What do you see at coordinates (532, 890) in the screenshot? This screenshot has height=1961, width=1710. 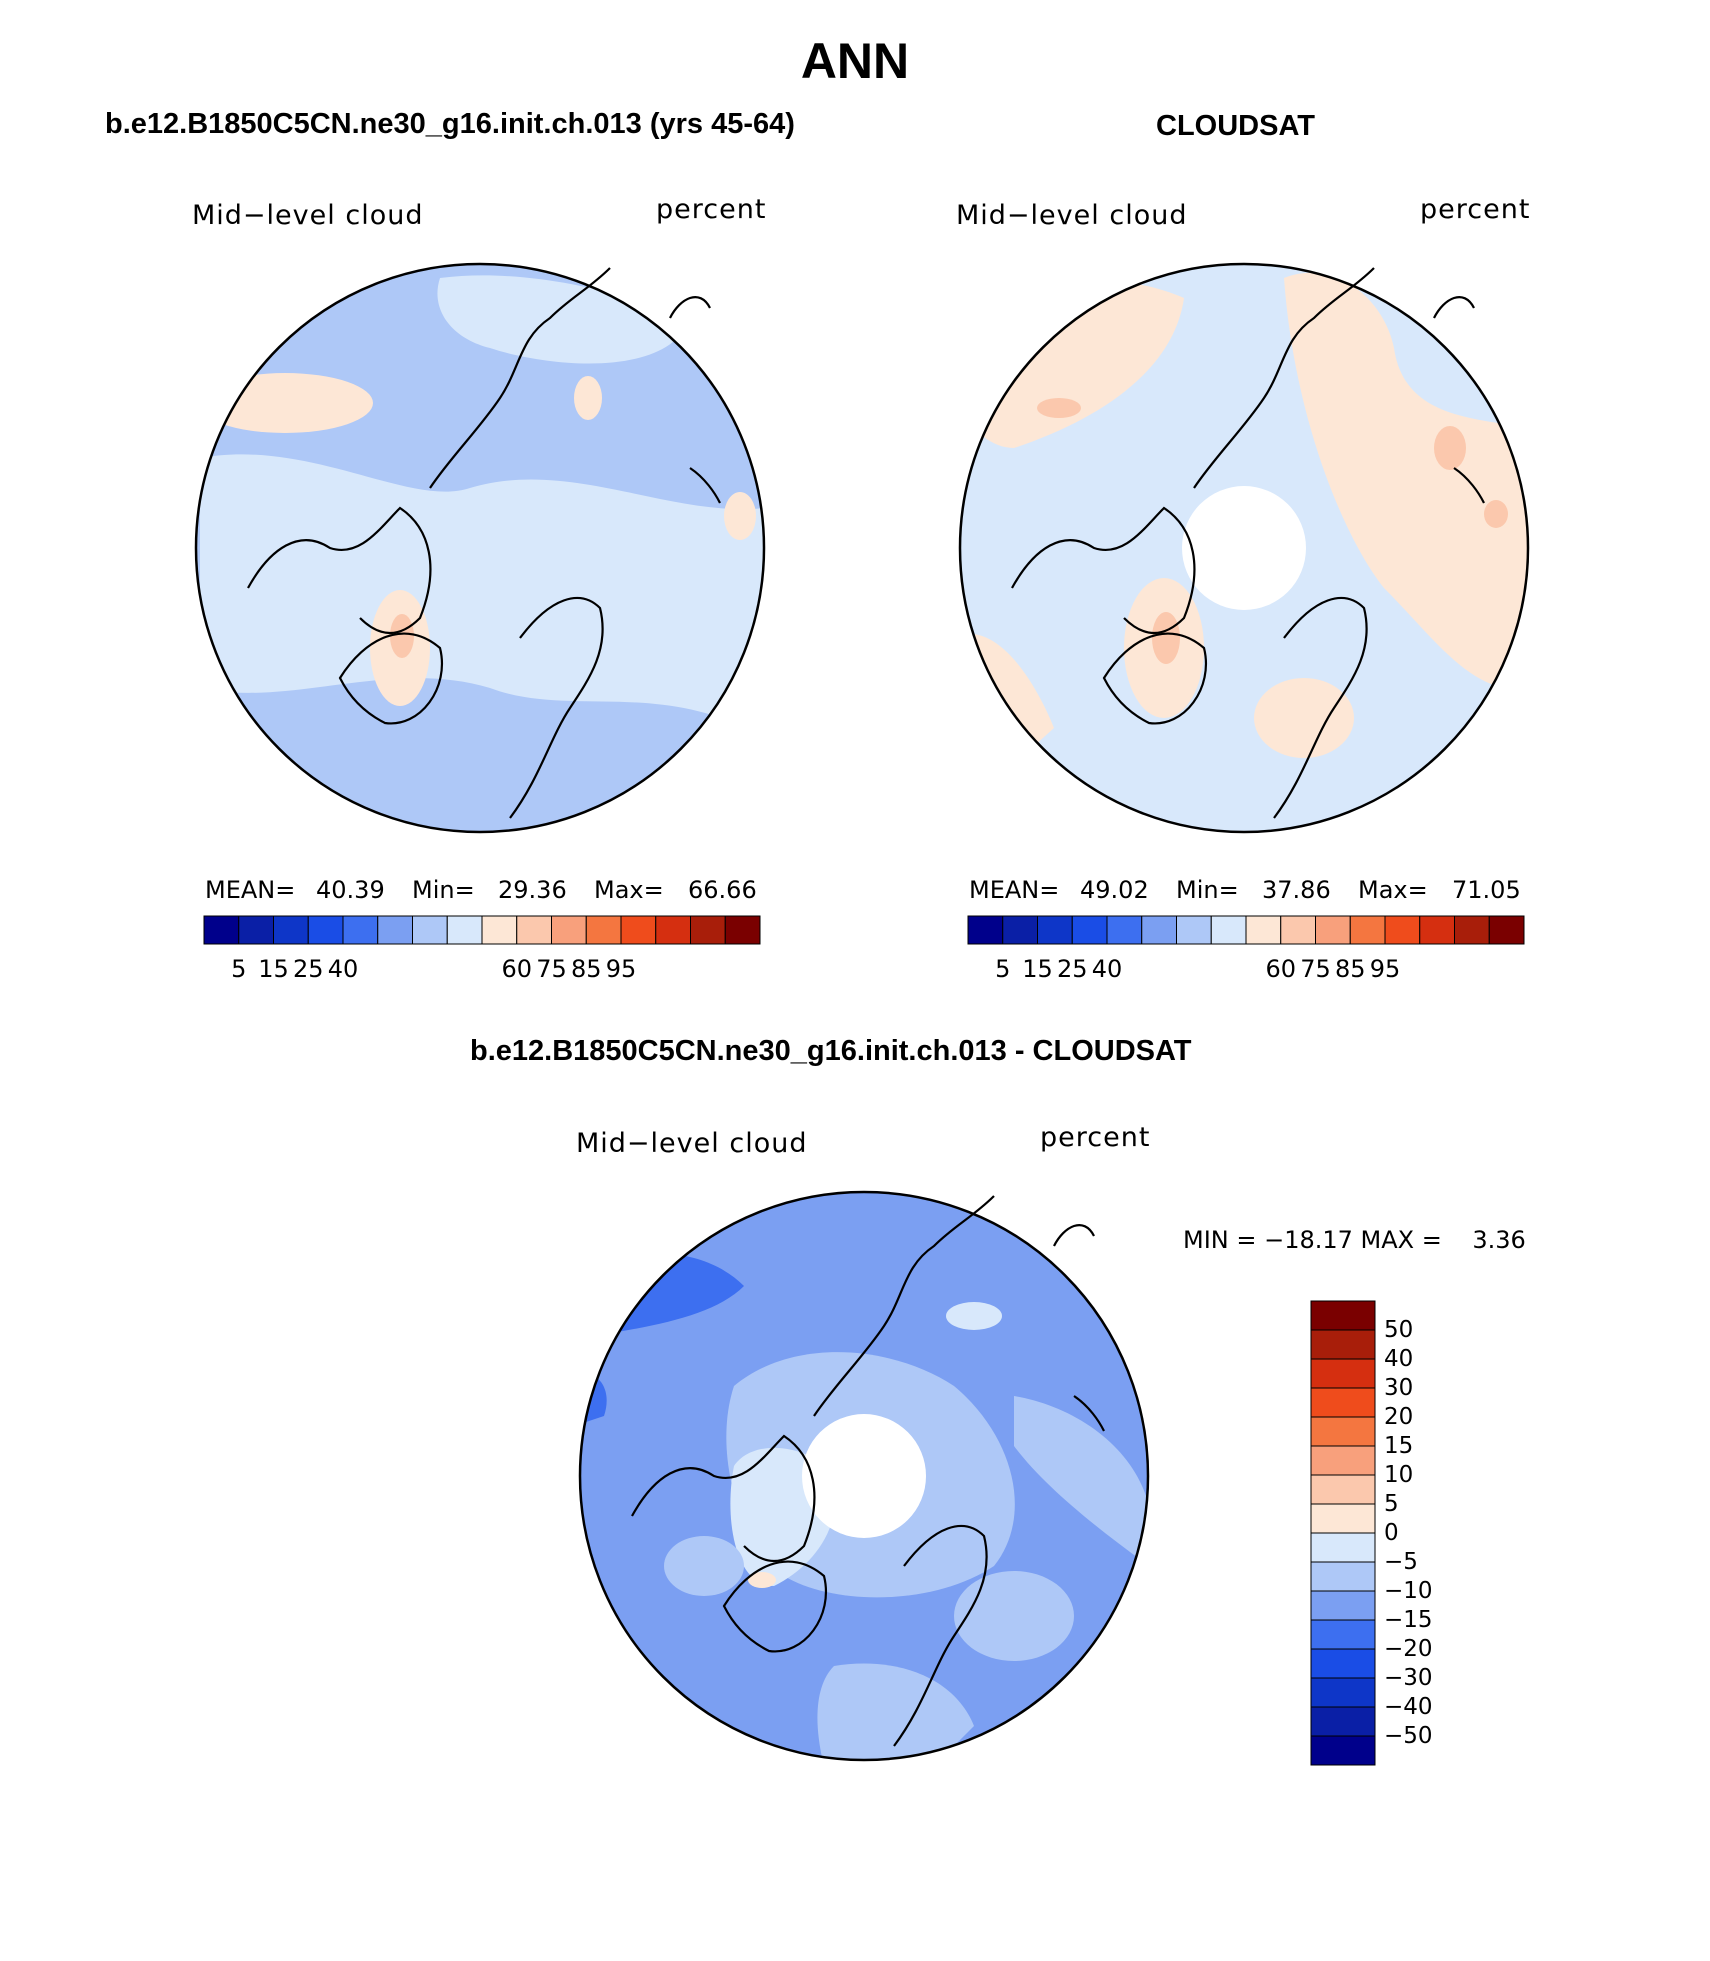 I see `panel-1-min-value: 29.36` at bounding box center [532, 890].